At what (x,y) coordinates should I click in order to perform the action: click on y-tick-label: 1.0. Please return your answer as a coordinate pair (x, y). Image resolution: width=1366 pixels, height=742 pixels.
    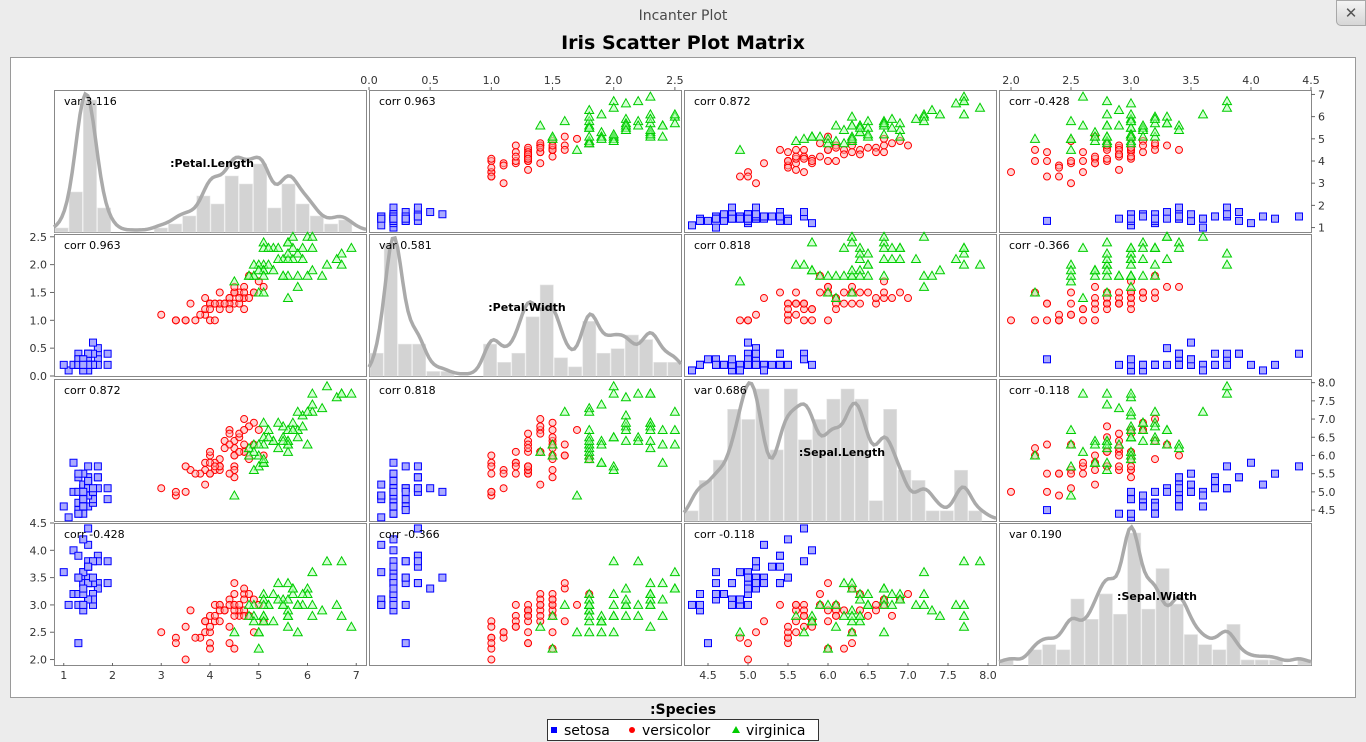
    Looking at the image, I should click on (39, 320).